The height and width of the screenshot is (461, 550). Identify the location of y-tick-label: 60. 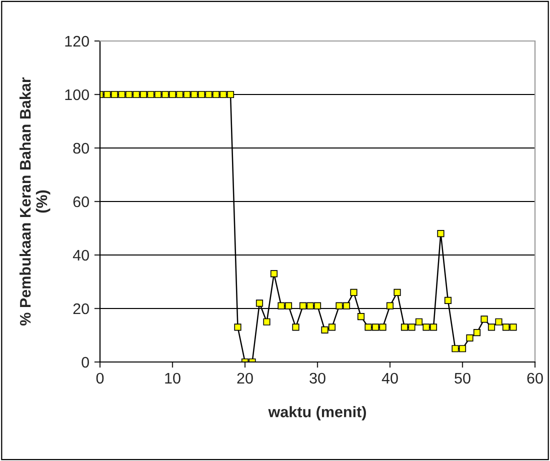
(81, 202).